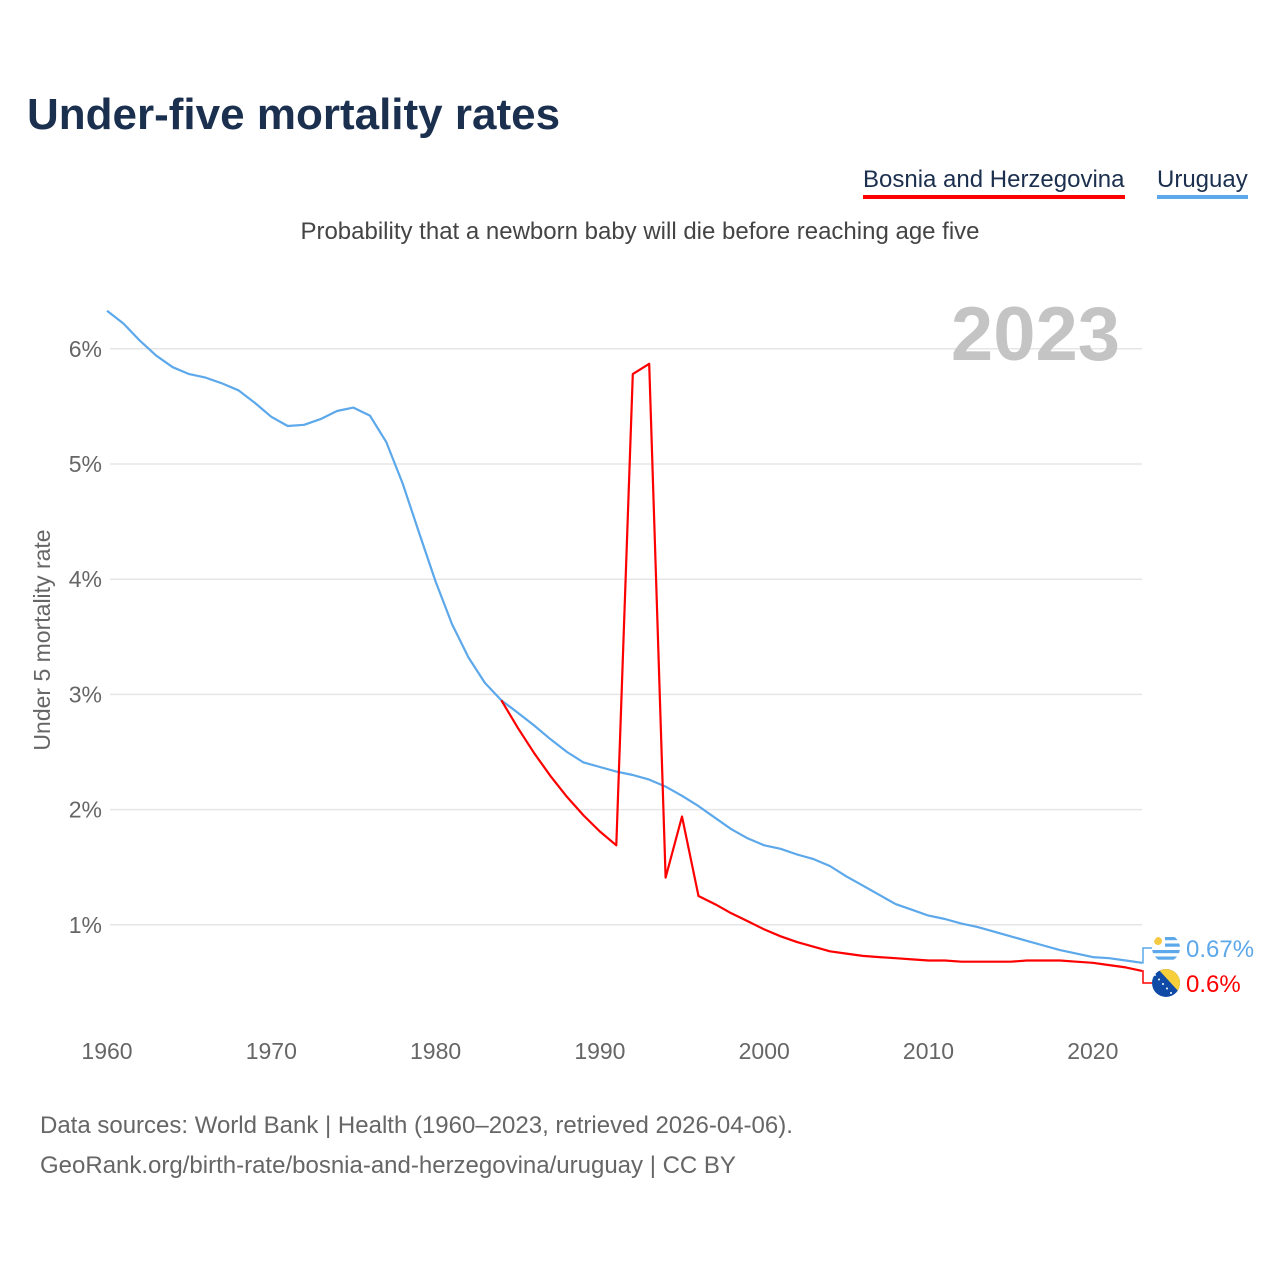 This screenshot has width=1280, height=1280. What do you see at coordinates (85, 810) in the screenshot?
I see `y-tick-label: 2%` at bounding box center [85, 810].